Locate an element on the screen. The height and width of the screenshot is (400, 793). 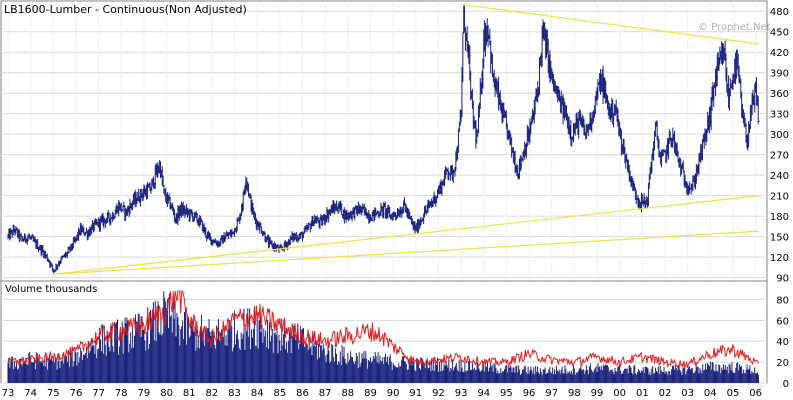
year-tick-label: 96 is located at coordinates (529, 393).